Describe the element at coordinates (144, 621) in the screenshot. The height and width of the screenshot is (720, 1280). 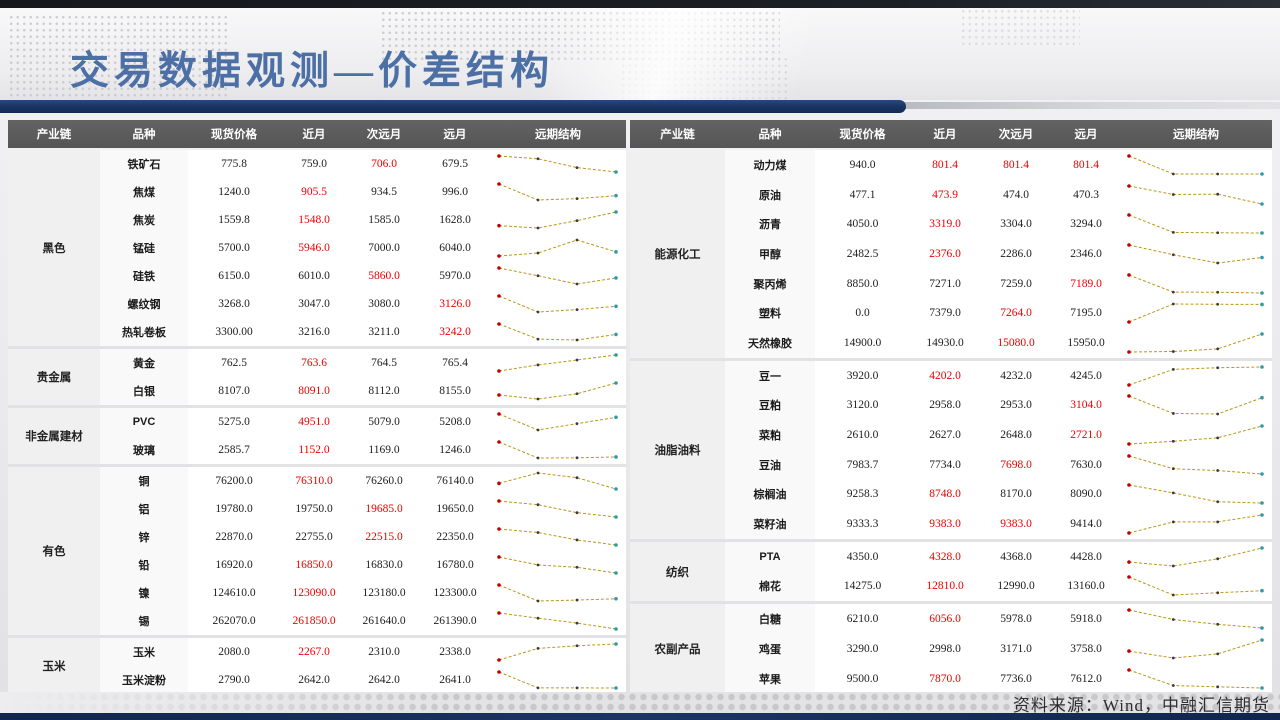
I see `variety-cell: 锡` at that location.